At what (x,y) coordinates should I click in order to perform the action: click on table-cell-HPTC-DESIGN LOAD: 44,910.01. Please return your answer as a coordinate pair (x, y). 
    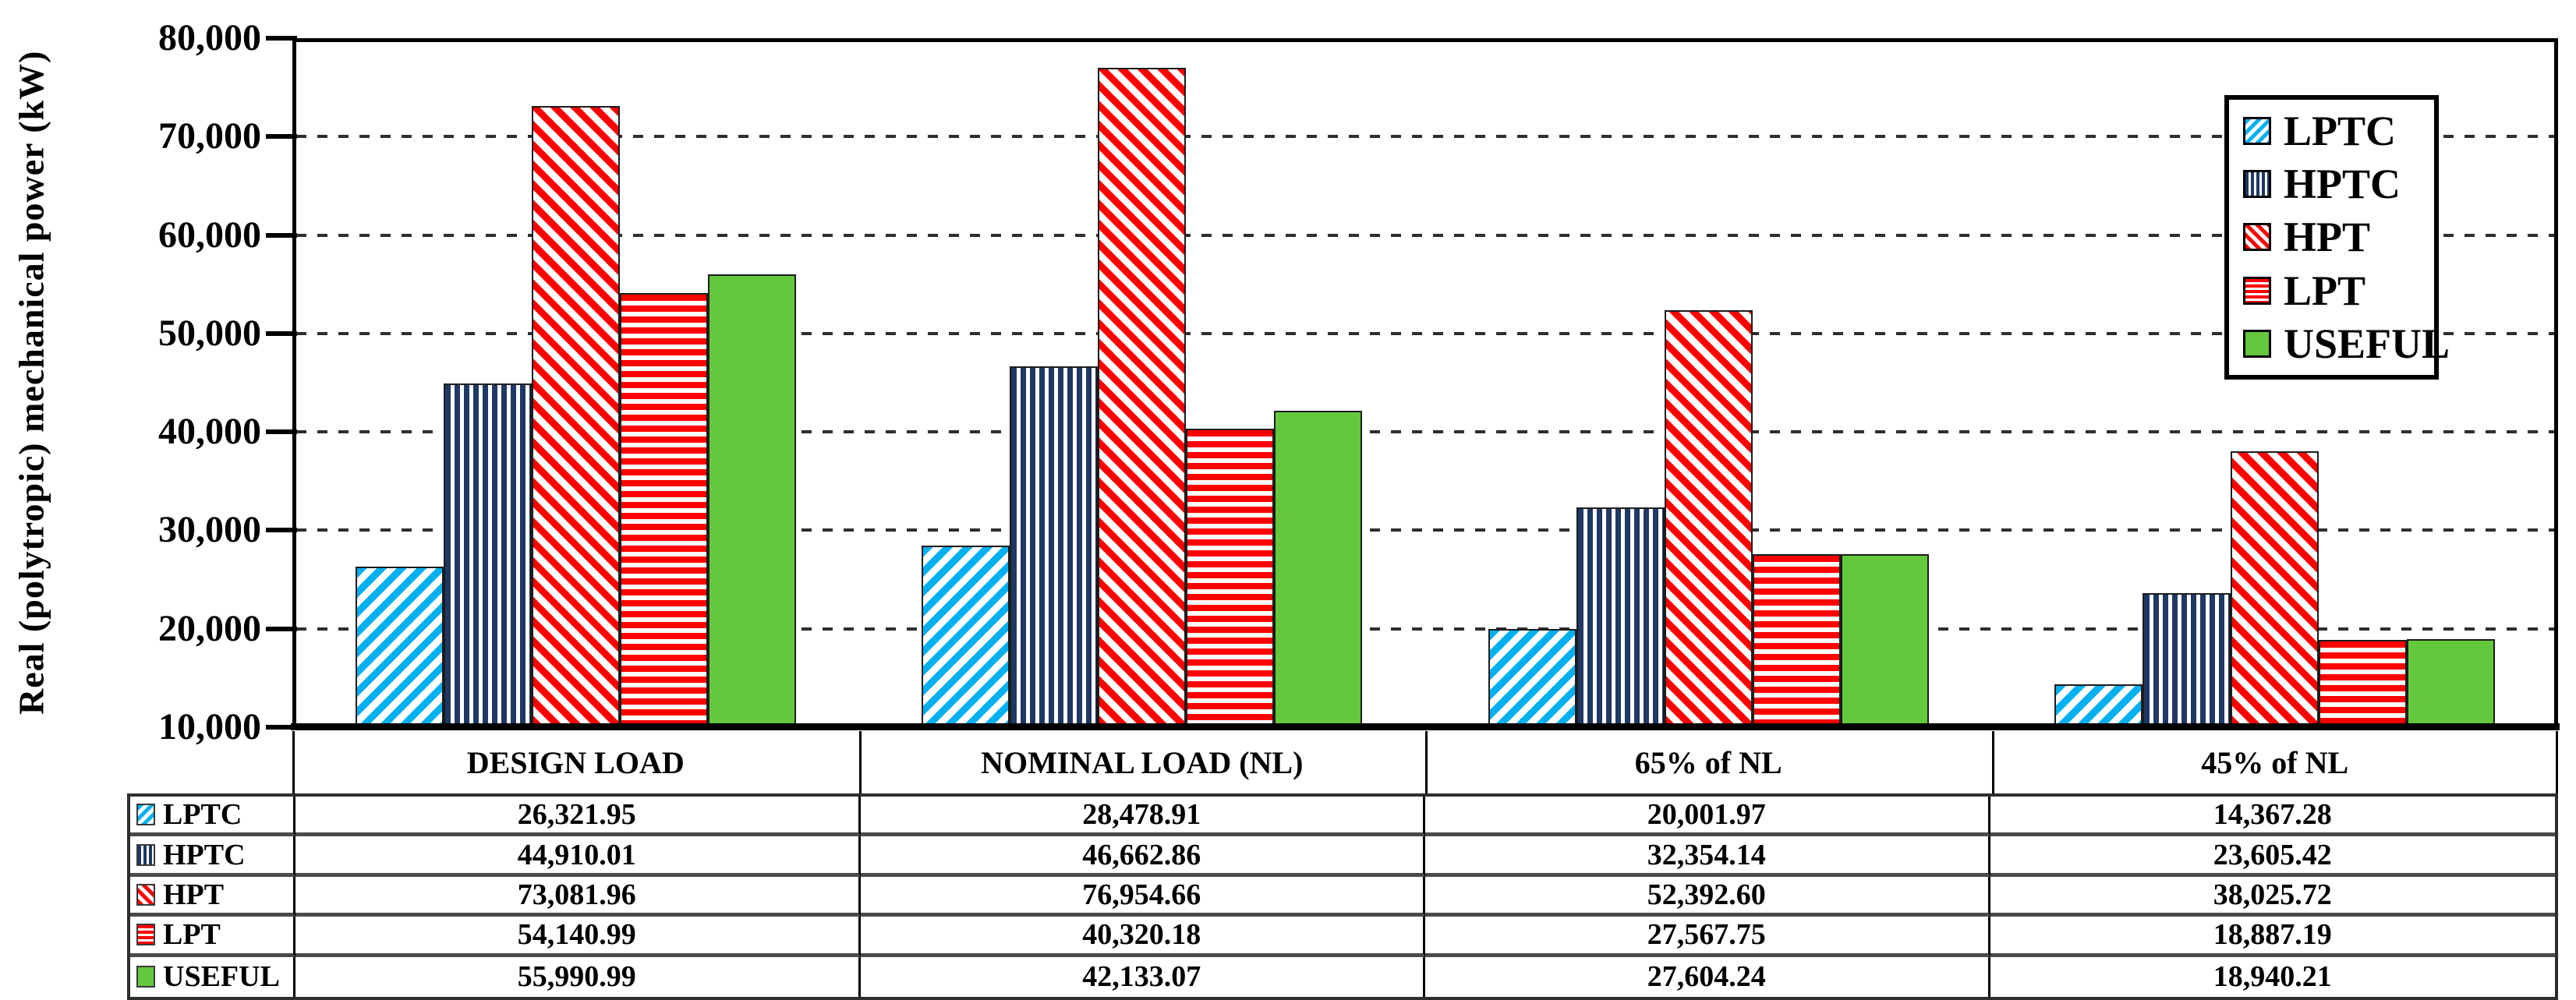
    Looking at the image, I should click on (578, 856).